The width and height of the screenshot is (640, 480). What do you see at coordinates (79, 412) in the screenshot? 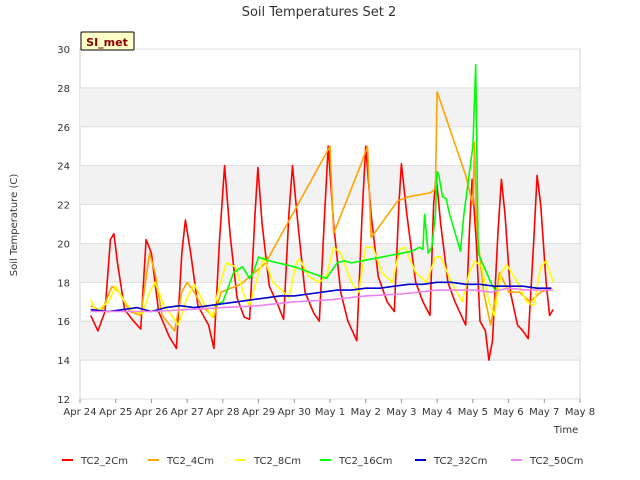
I see `x-tick-label: Apr 24` at bounding box center [79, 412].